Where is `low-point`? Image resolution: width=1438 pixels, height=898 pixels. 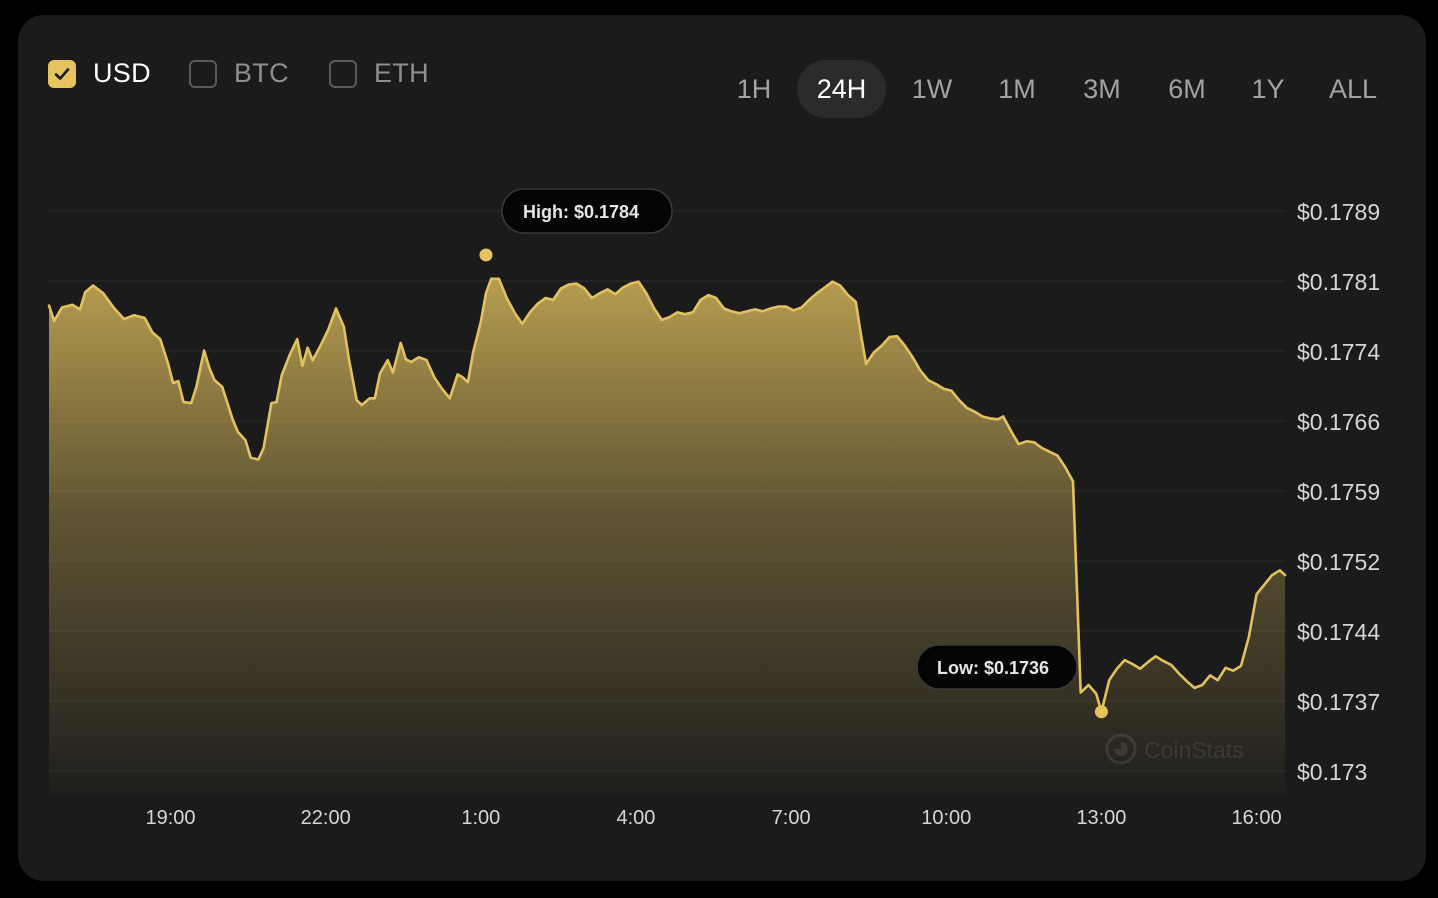
low-point is located at coordinates (1101, 712).